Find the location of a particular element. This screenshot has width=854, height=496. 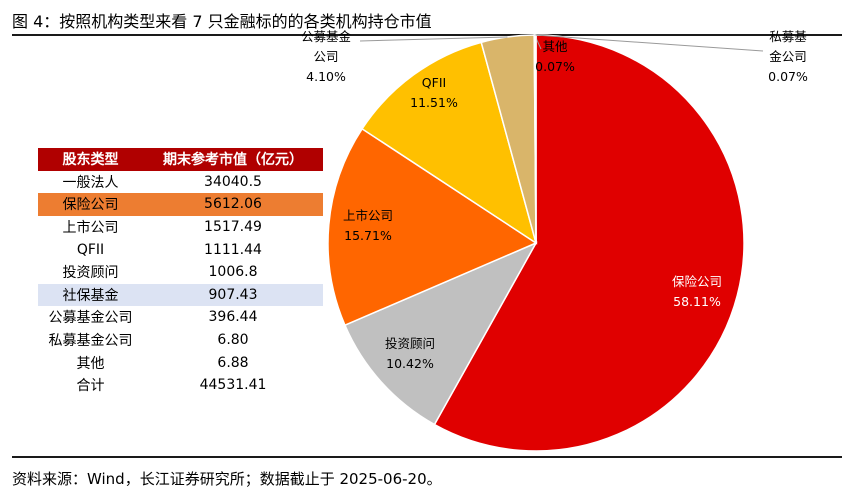

table-row: 上市公司 1517.49 is located at coordinates (180, 227).